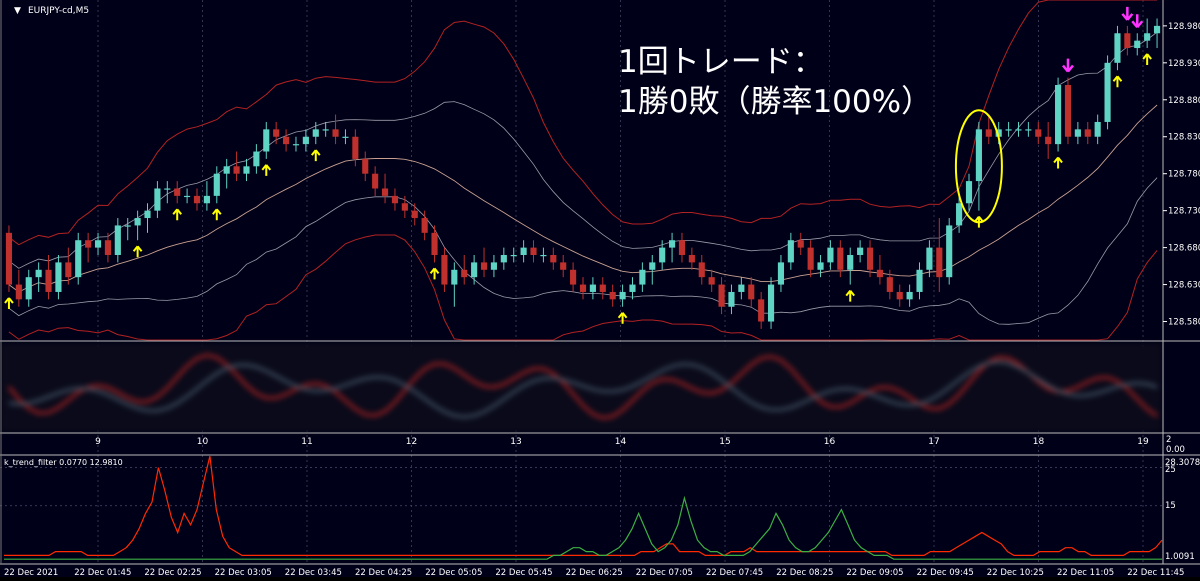 Image resolution: width=1200 pixels, height=581 pixels. What do you see at coordinates (243, 572) in the screenshot?
I see `time-label: 22 Dec 03:05` at bounding box center [243, 572].